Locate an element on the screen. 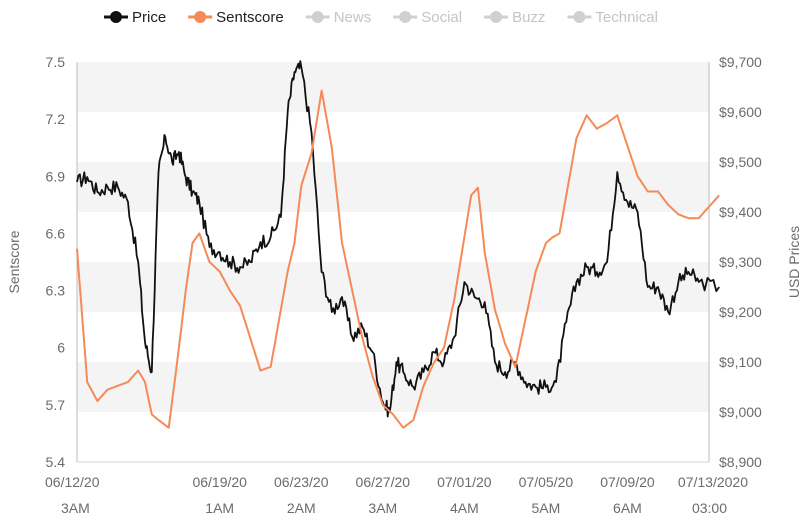  right-tick-label: $9,700 is located at coordinates (740, 62).